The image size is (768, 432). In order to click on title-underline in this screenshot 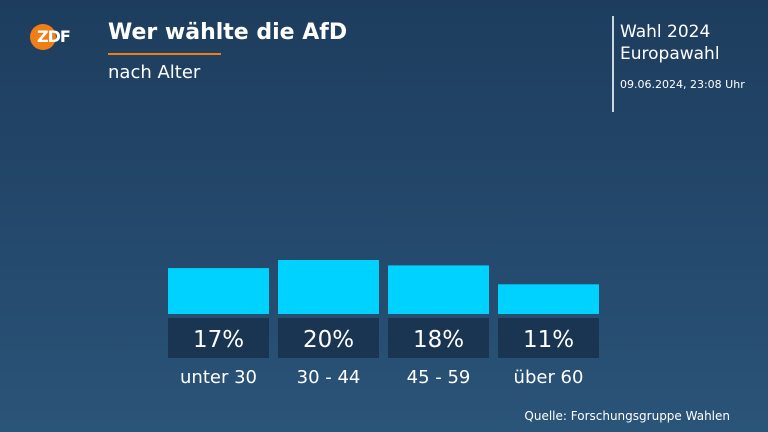, I will do `click(164, 54)`.